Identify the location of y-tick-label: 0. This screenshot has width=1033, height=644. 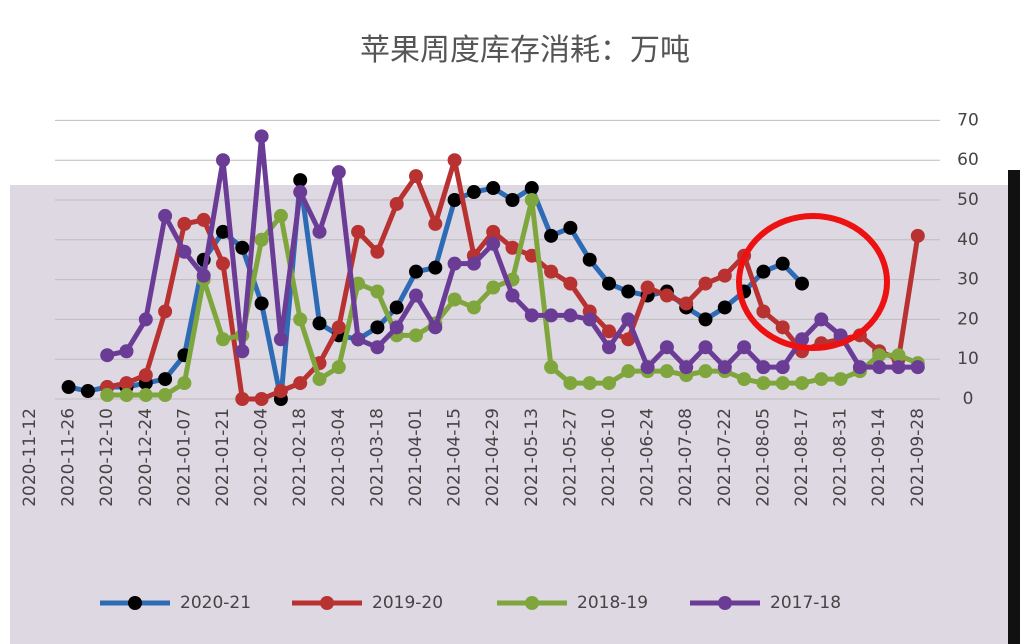
(968, 399).